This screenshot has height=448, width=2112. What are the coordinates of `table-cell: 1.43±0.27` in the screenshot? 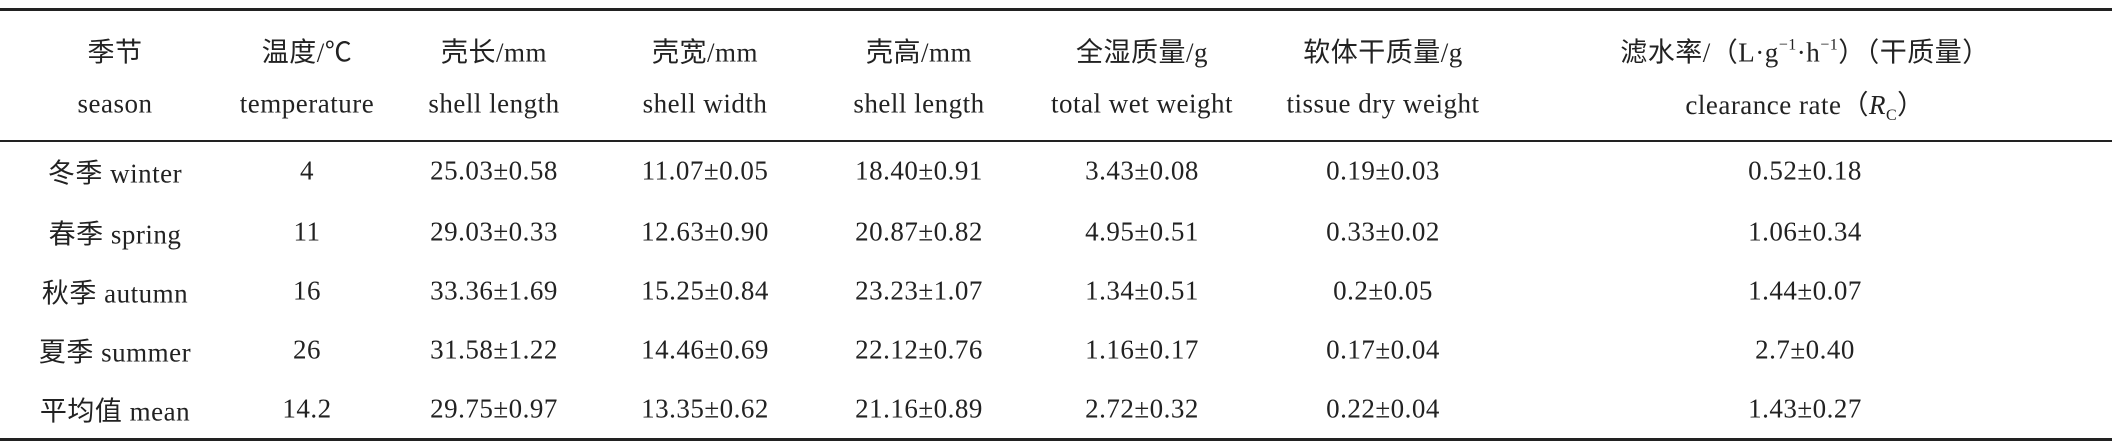 It's located at (1805, 408).